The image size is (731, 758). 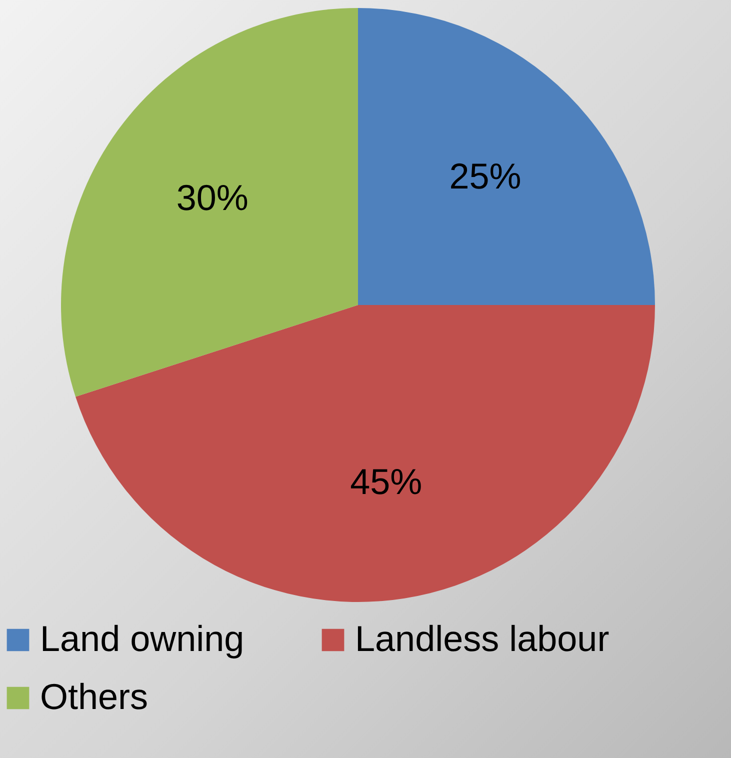 What do you see at coordinates (94, 696) in the screenshot?
I see `legend-label: Others` at bounding box center [94, 696].